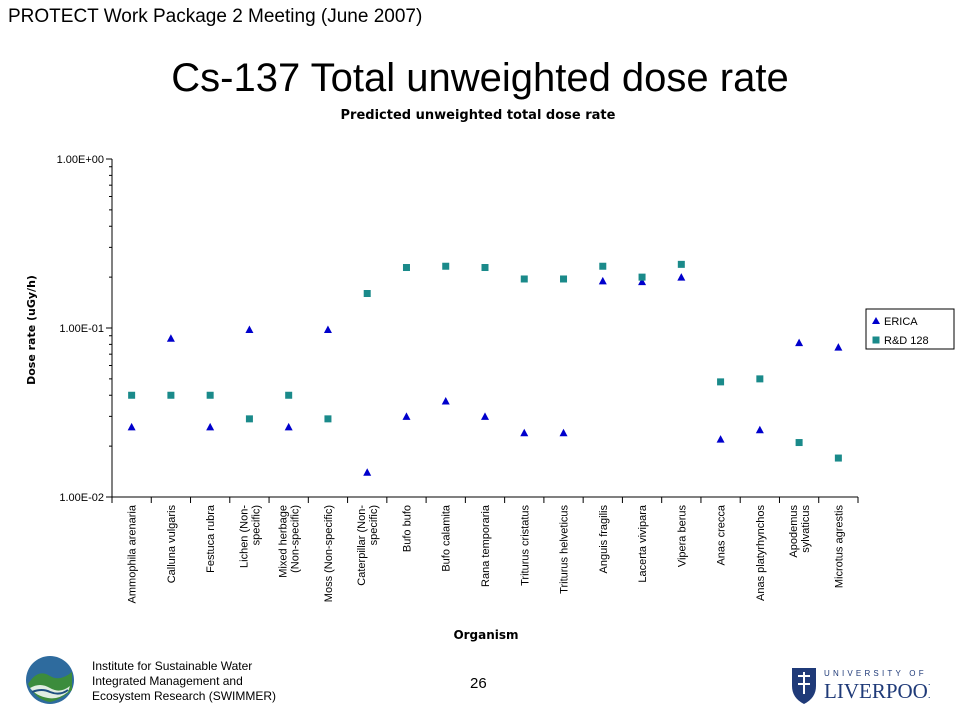 Image resolution: width=960 pixels, height=720 pixels. Describe the element at coordinates (133, 553) in the screenshot. I see `category-label: Ammophila arenaria` at that location.